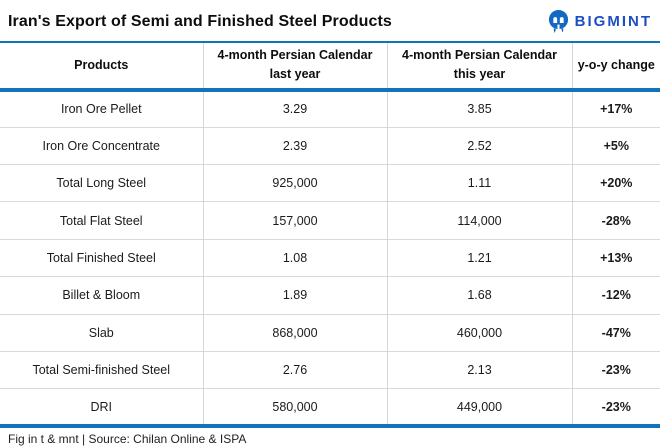 The image size is (660, 447). Describe the element at coordinates (616, 332) in the screenshot. I see `yoy-change-cell: -47%` at that location.